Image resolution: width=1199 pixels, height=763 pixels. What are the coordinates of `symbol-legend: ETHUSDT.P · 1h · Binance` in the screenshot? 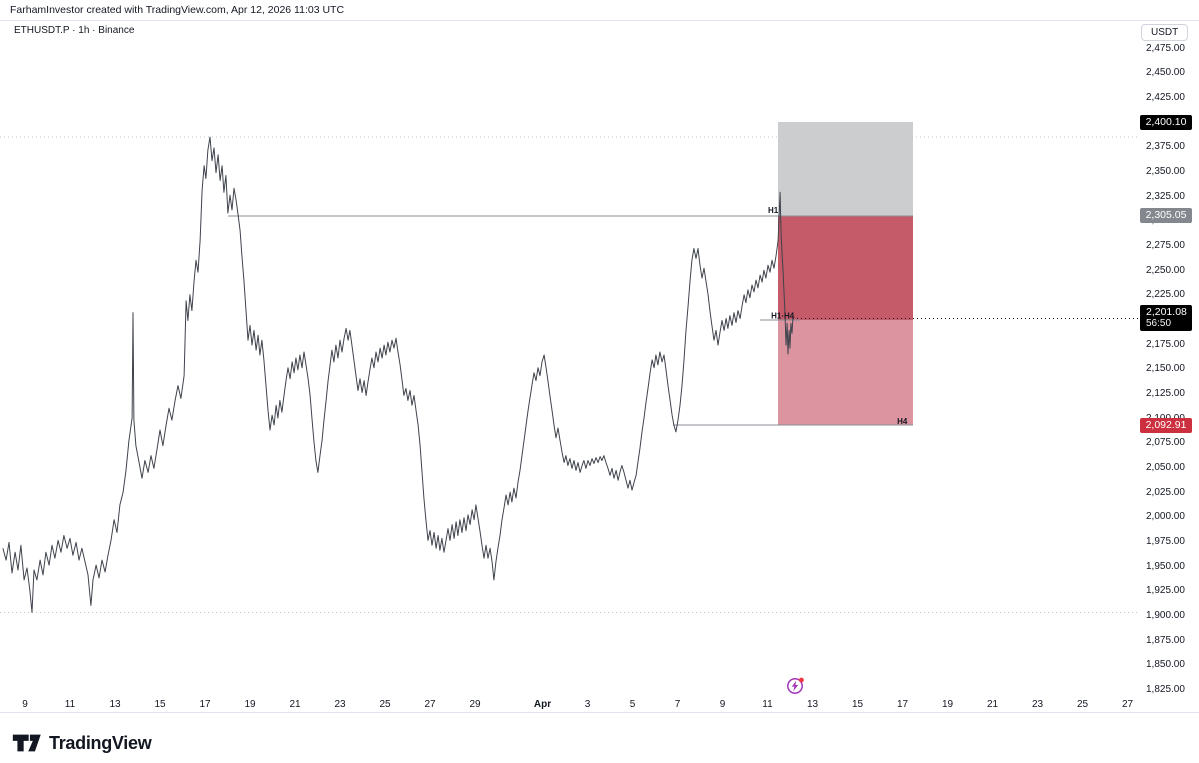 It's located at (74, 30).